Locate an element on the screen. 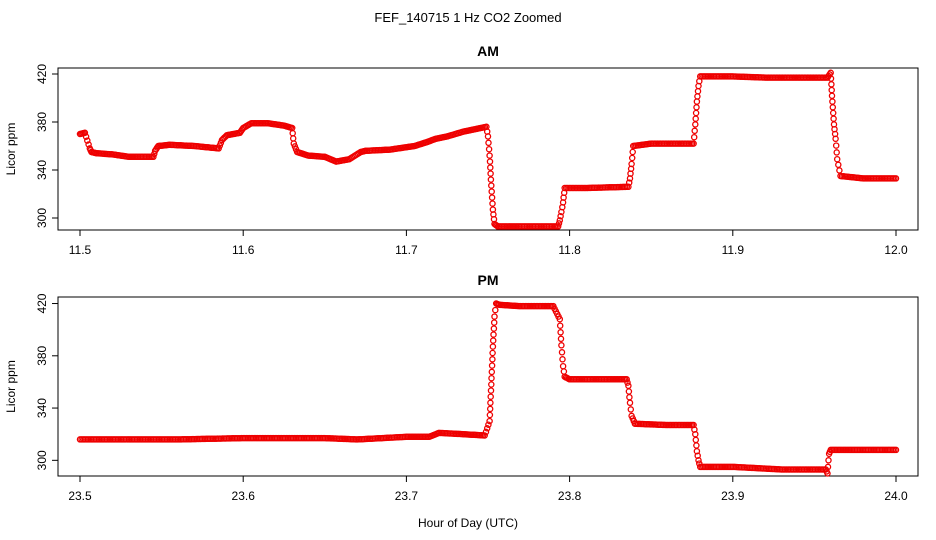  y-tick-label: 300 is located at coordinates (42, 218).